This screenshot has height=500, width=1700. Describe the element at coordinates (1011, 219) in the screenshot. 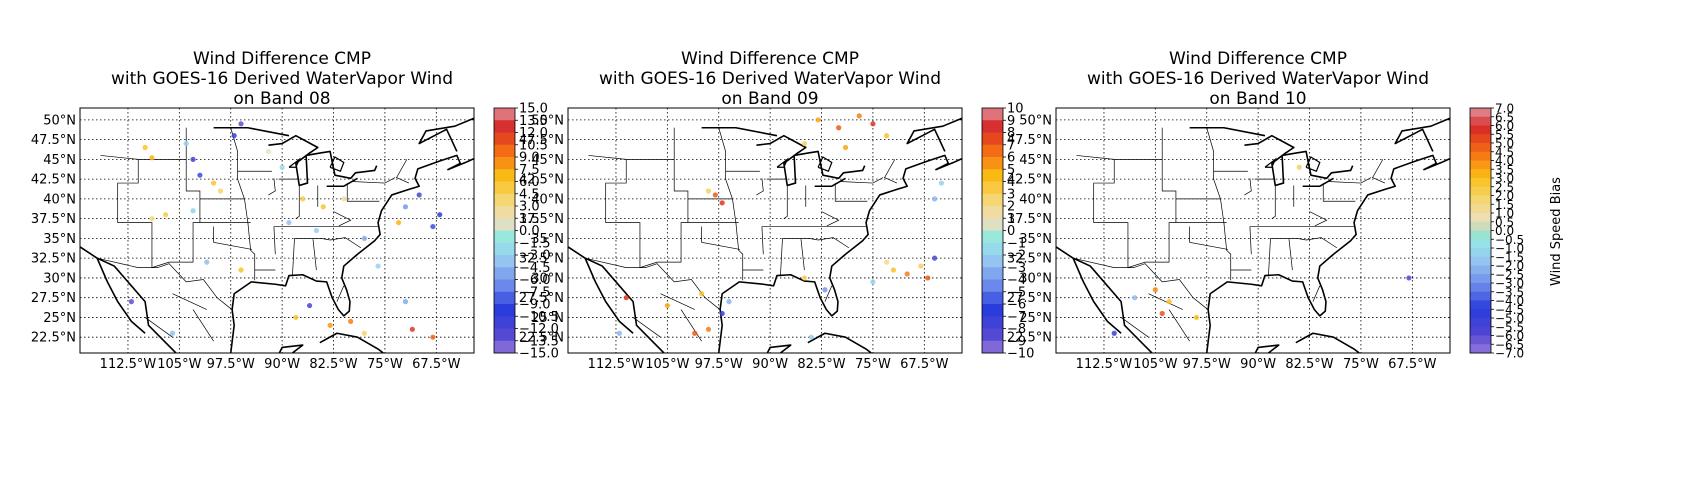

I see `colorbar-tick-label: 1` at that location.